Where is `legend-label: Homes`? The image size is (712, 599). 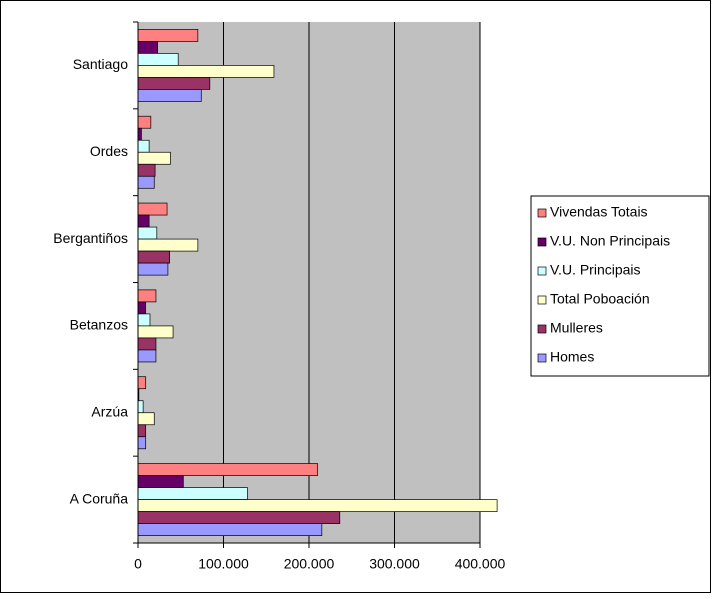
legend-label: Homes is located at coordinates (572, 357).